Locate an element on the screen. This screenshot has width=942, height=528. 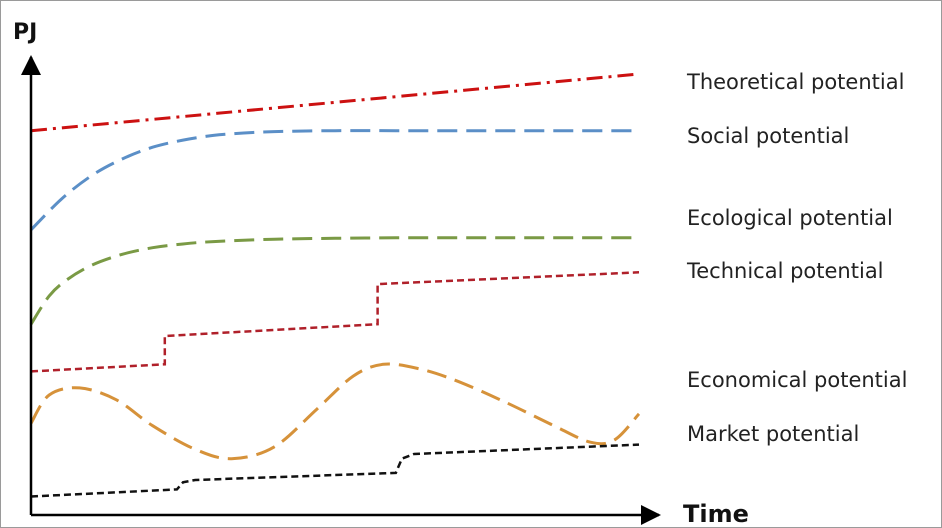
x-axis-label: Time is located at coordinates (716, 513).